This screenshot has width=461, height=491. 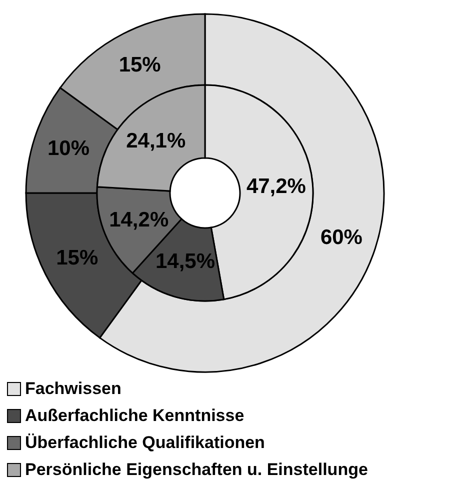 I want to click on legend-label: Fachwissen, so click(x=73, y=388).